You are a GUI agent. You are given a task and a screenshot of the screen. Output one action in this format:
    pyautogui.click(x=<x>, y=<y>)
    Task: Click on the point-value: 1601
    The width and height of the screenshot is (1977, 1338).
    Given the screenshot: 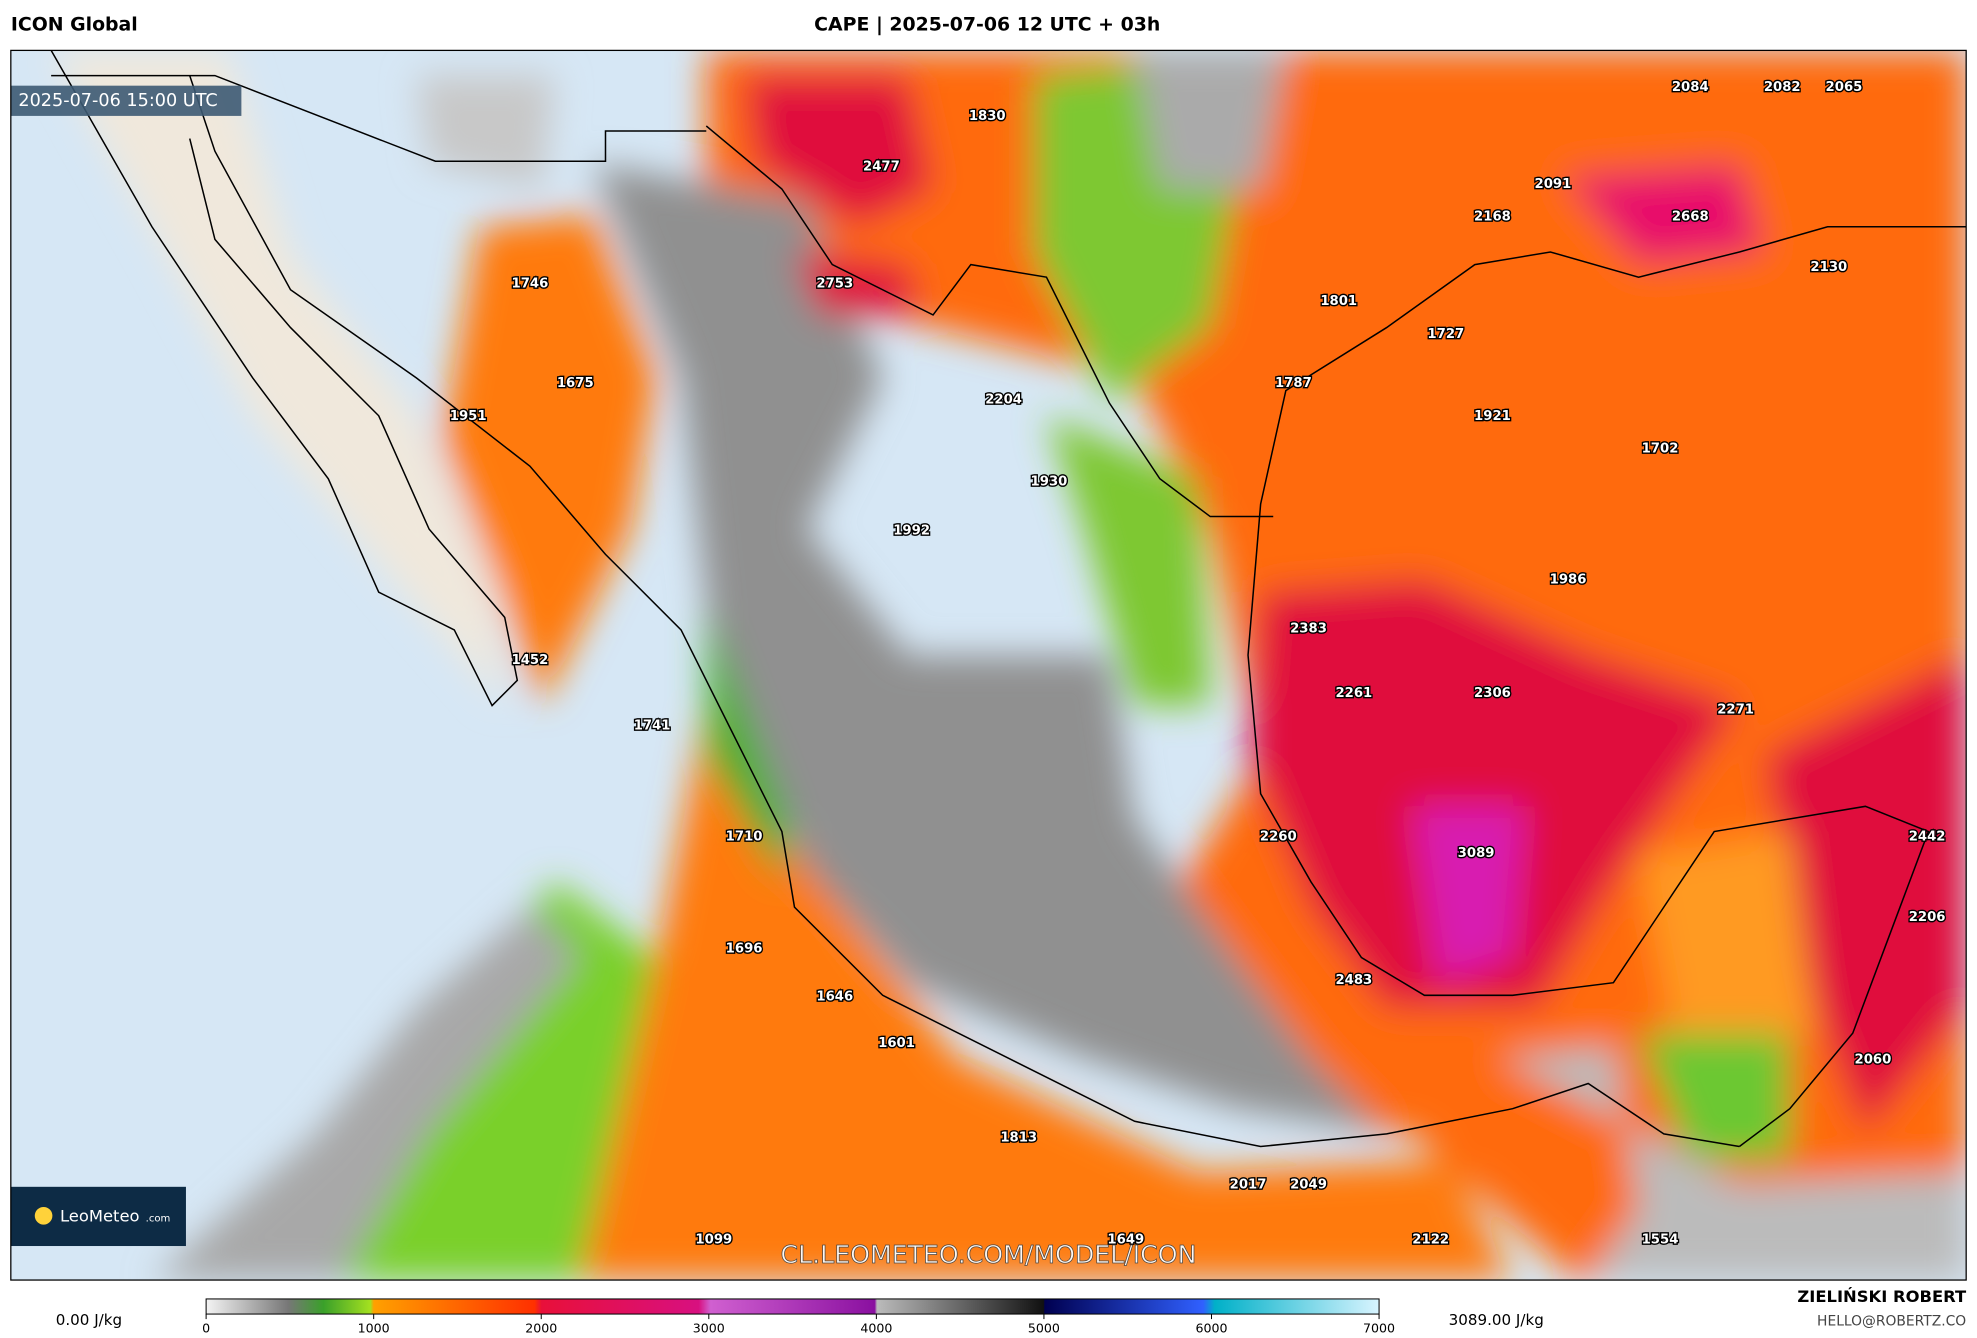 What is the action you would take?
    pyautogui.click(x=896, y=1043)
    